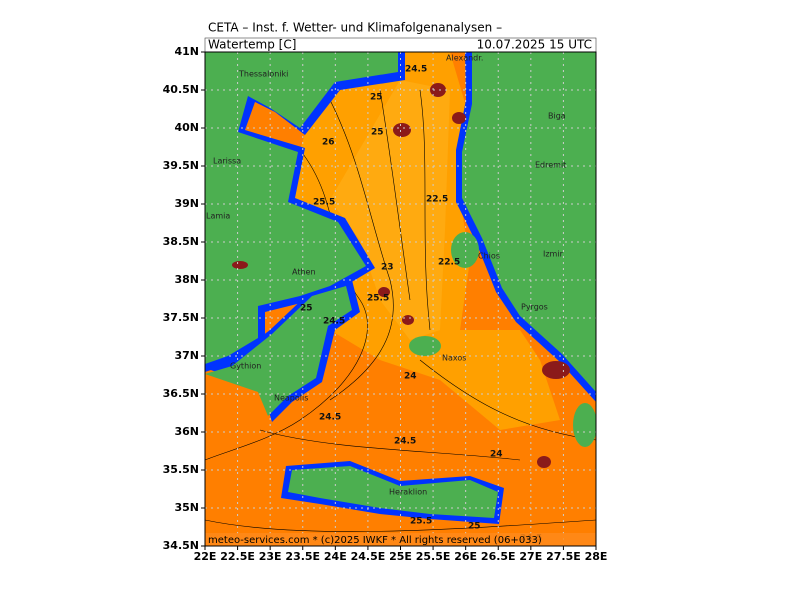 Image resolution: width=800 pixels, height=604 pixels. I want to click on y-tick-label: 36N, so click(186, 431).